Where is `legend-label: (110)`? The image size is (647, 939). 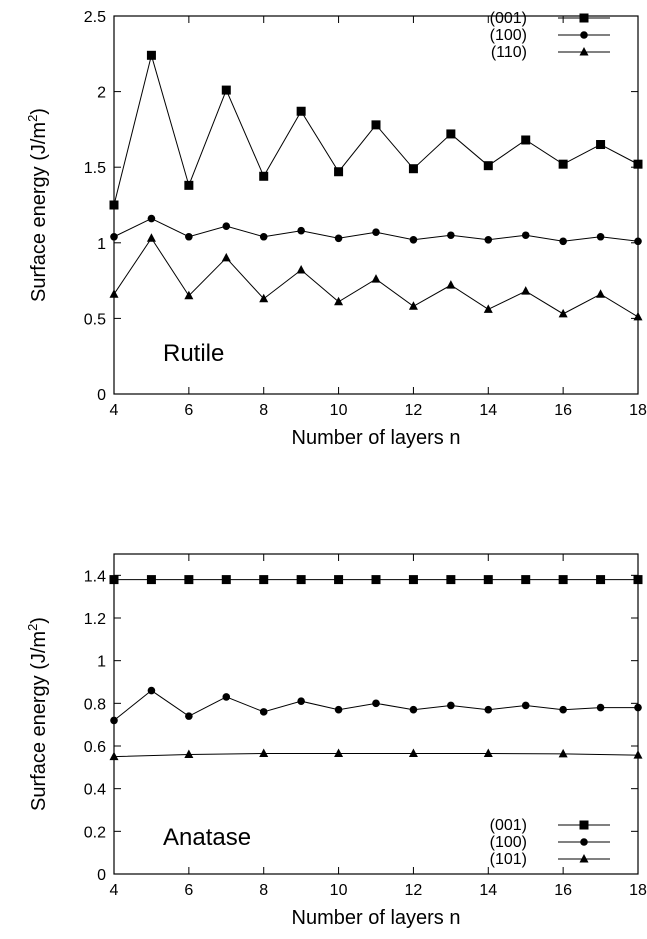 legend-label: (110) is located at coordinates (509, 52).